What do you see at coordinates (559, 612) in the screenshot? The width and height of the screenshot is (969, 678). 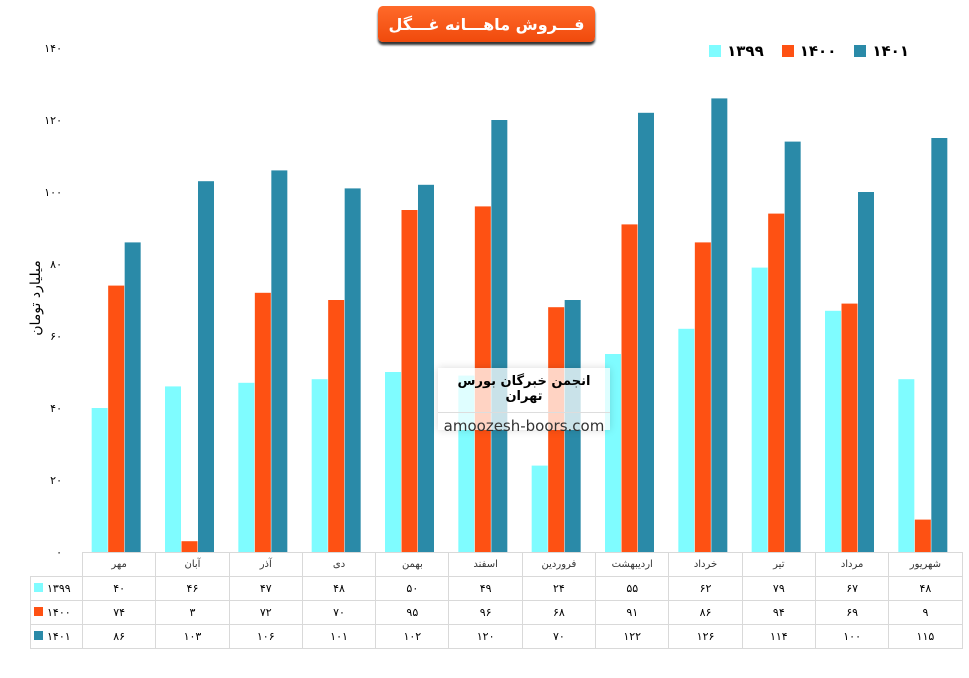 I see `table-cell: ۶۸` at bounding box center [559, 612].